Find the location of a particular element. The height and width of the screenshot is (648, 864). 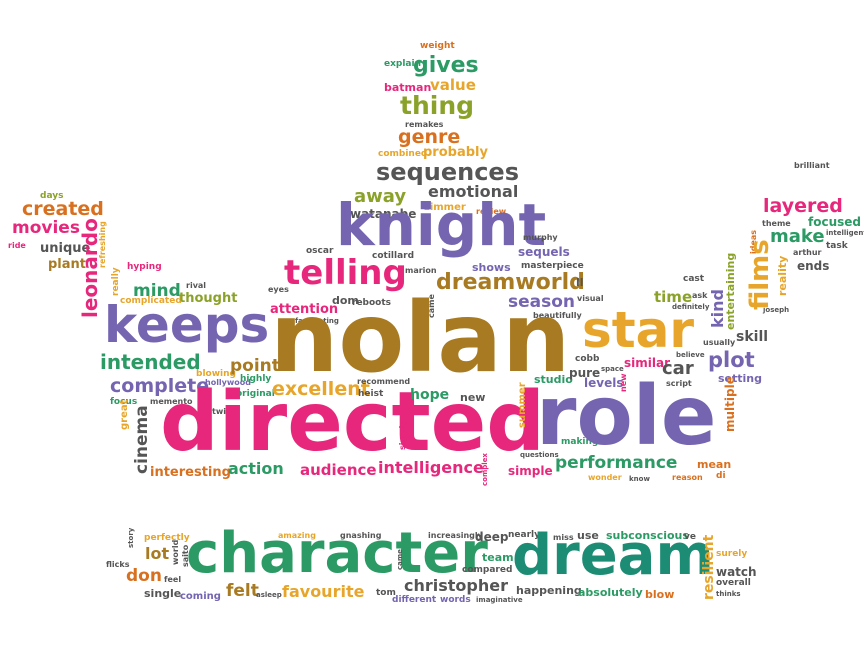

word-memento: memento is located at coordinates (171, 401).